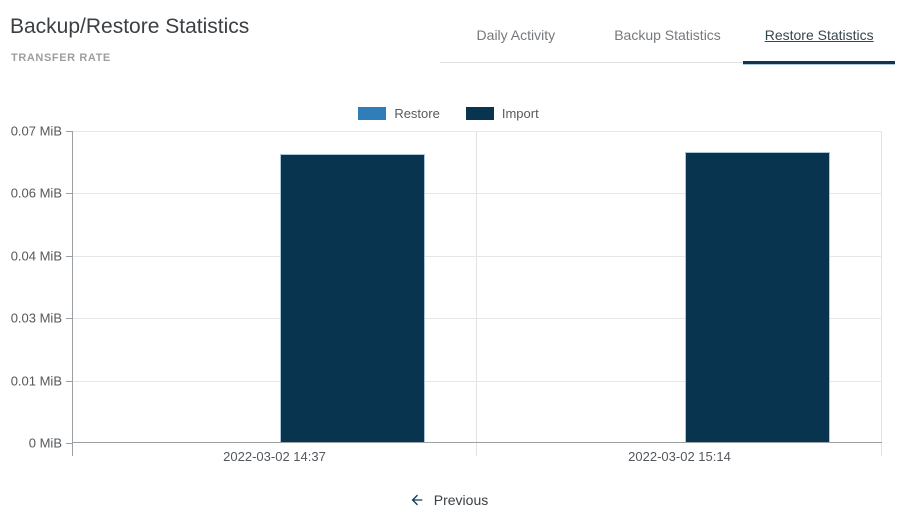  I want to click on tab-restore-statistics: Restore Statistics, so click(819, 32).